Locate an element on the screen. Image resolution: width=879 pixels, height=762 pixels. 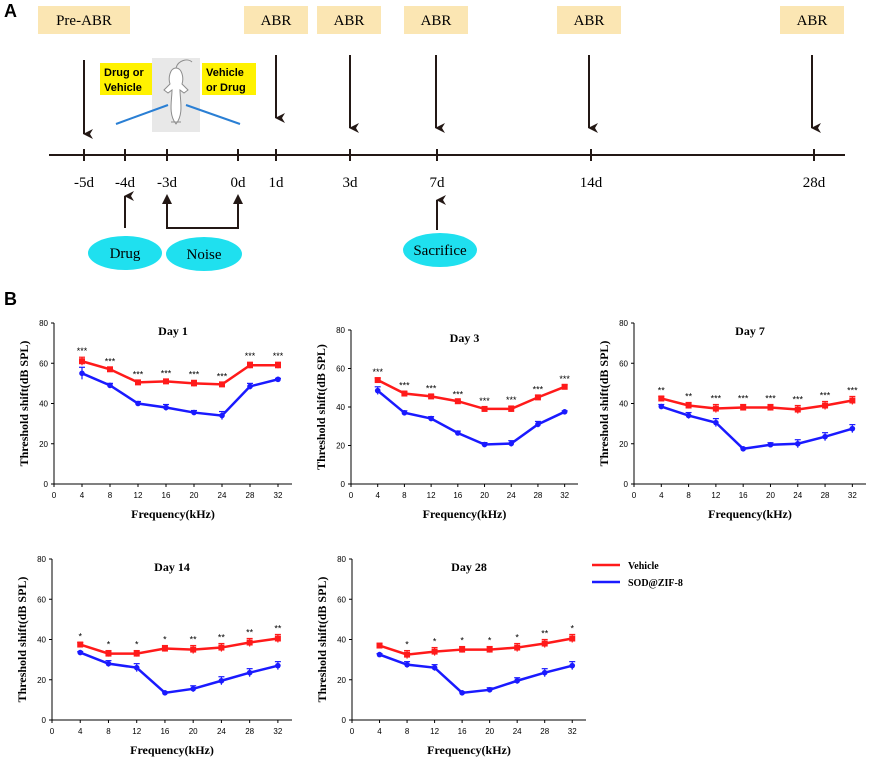
chart-0-xtick-label: 16 is located at coordinates (166, 495).